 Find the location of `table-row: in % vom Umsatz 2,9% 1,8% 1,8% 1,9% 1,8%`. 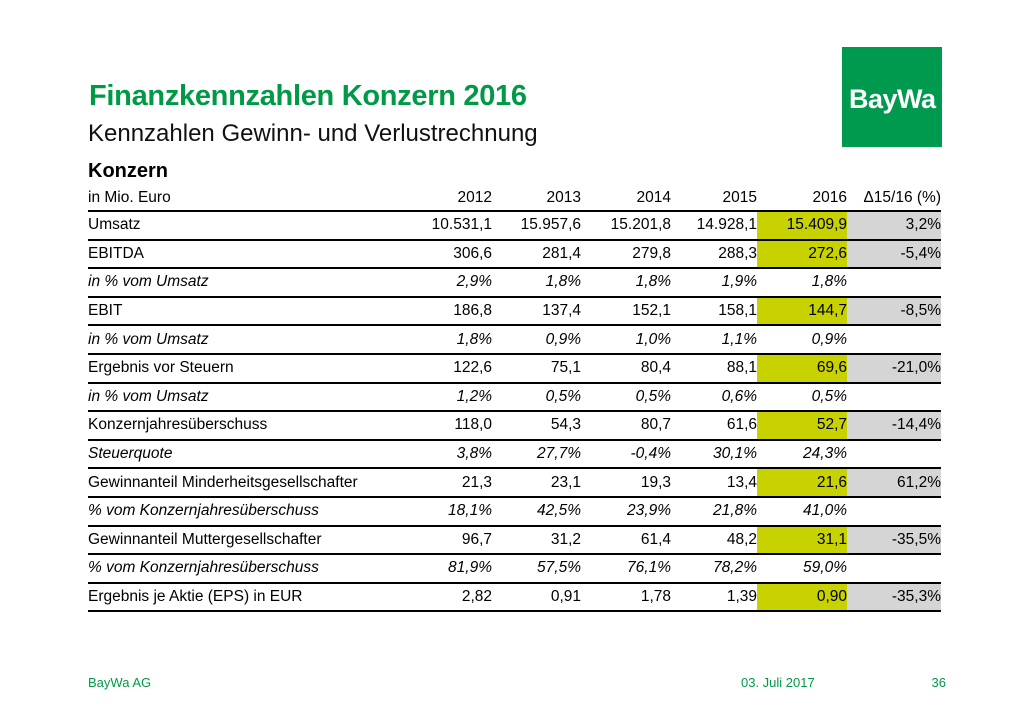

table-row: in % vom Umsatz 2,9% 1,8% 1,8% 1,9% 1,8% is located at coordinates (514, 283).